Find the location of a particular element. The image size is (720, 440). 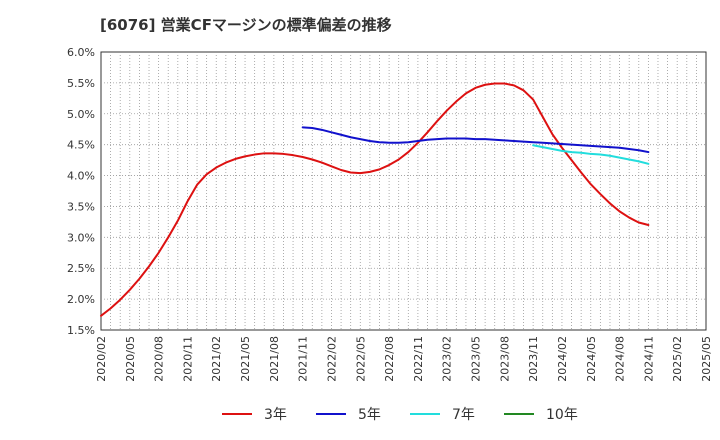

x-tick-label: 2024/05 is located at coordinates (591, 359).